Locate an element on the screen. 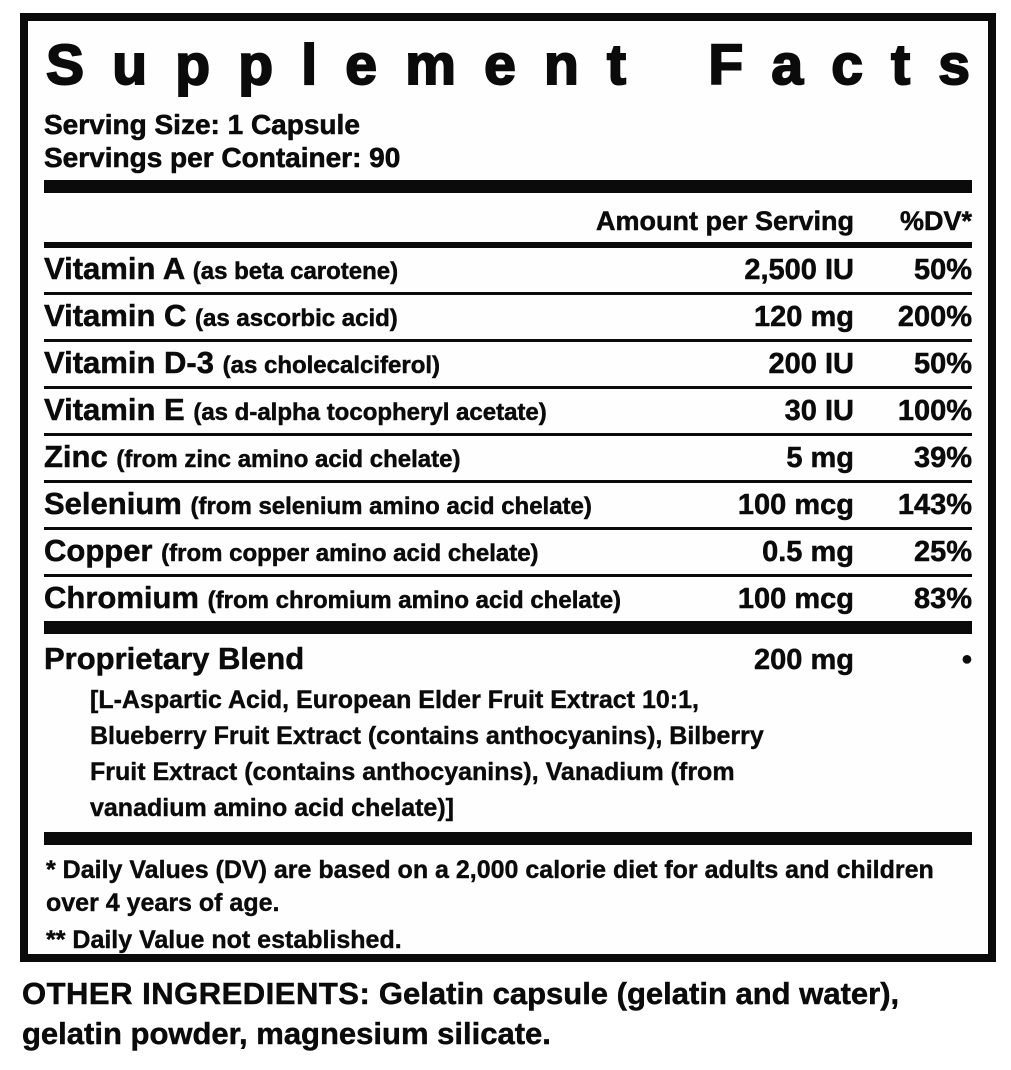 The height and width of the screenshot is (1070, 1011). title-letter is located at coordinates (667, 65).